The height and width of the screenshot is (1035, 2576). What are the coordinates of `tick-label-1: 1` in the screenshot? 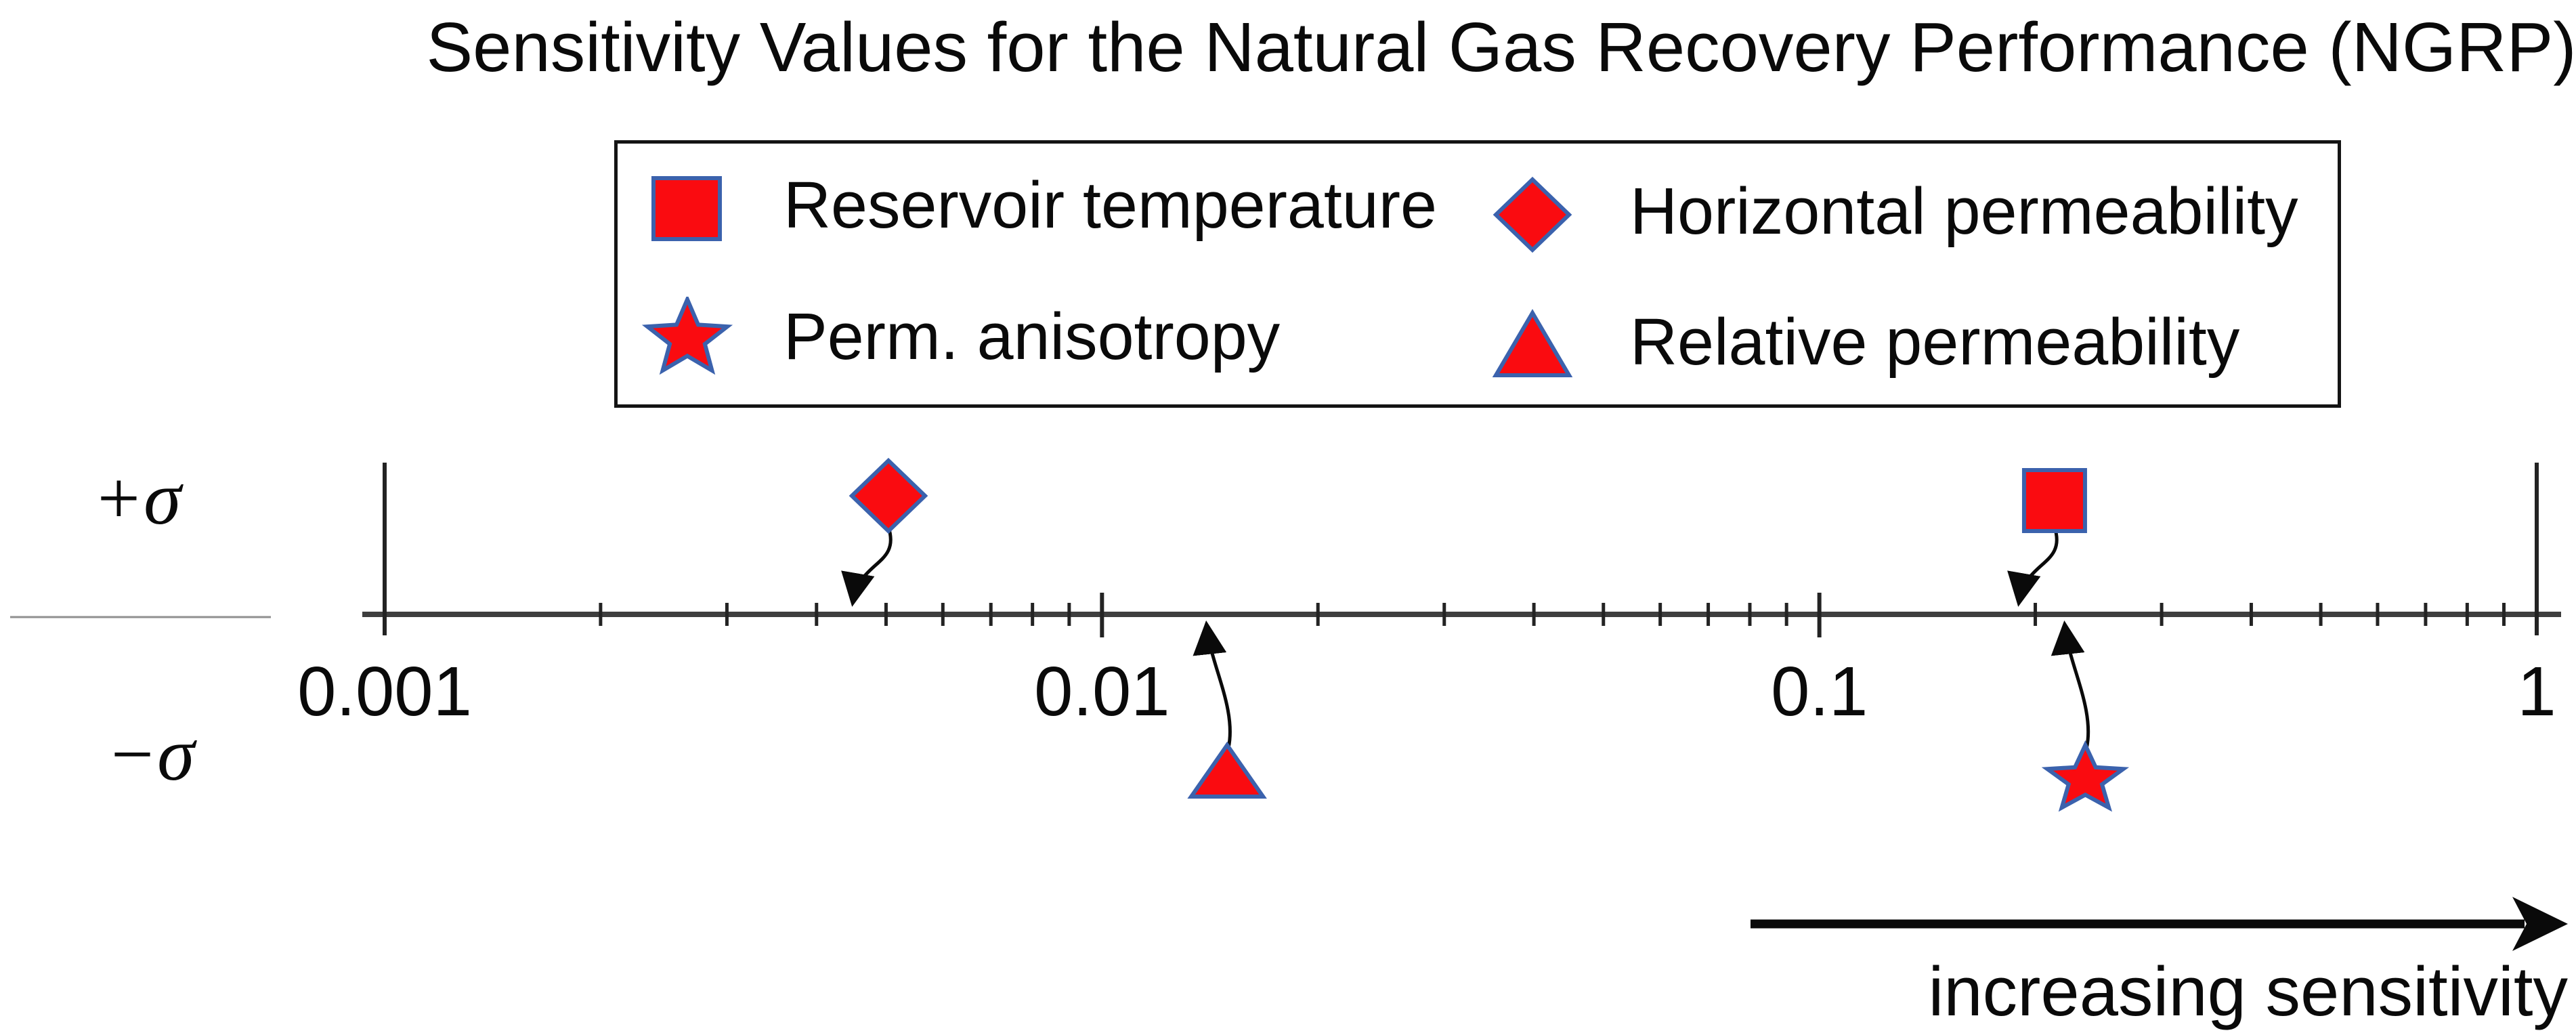 It's located at (2536, 691).